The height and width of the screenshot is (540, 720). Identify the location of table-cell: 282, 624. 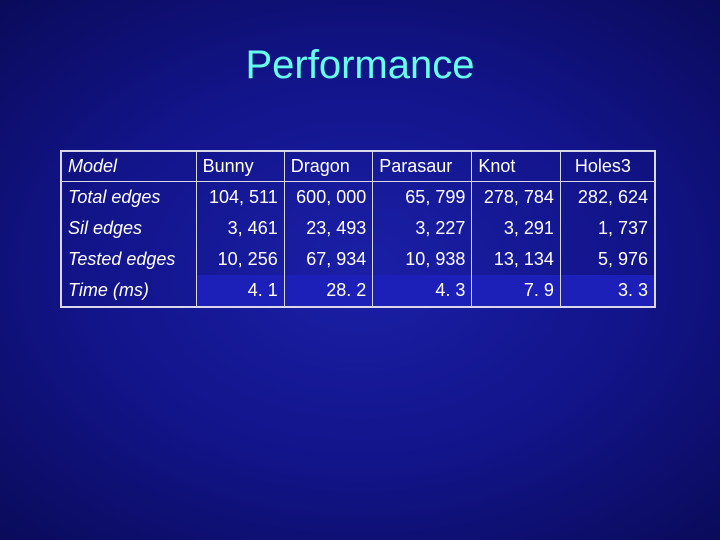
(607, 197).